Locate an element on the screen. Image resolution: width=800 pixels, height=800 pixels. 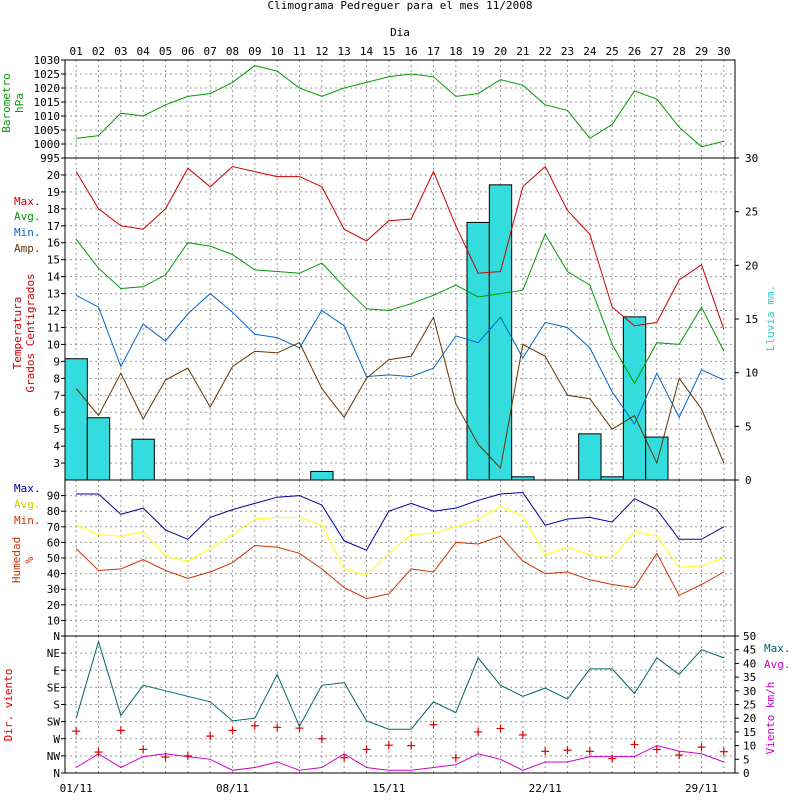
wind-speed-tick-label: 50 is located at coordinates (749, 636).